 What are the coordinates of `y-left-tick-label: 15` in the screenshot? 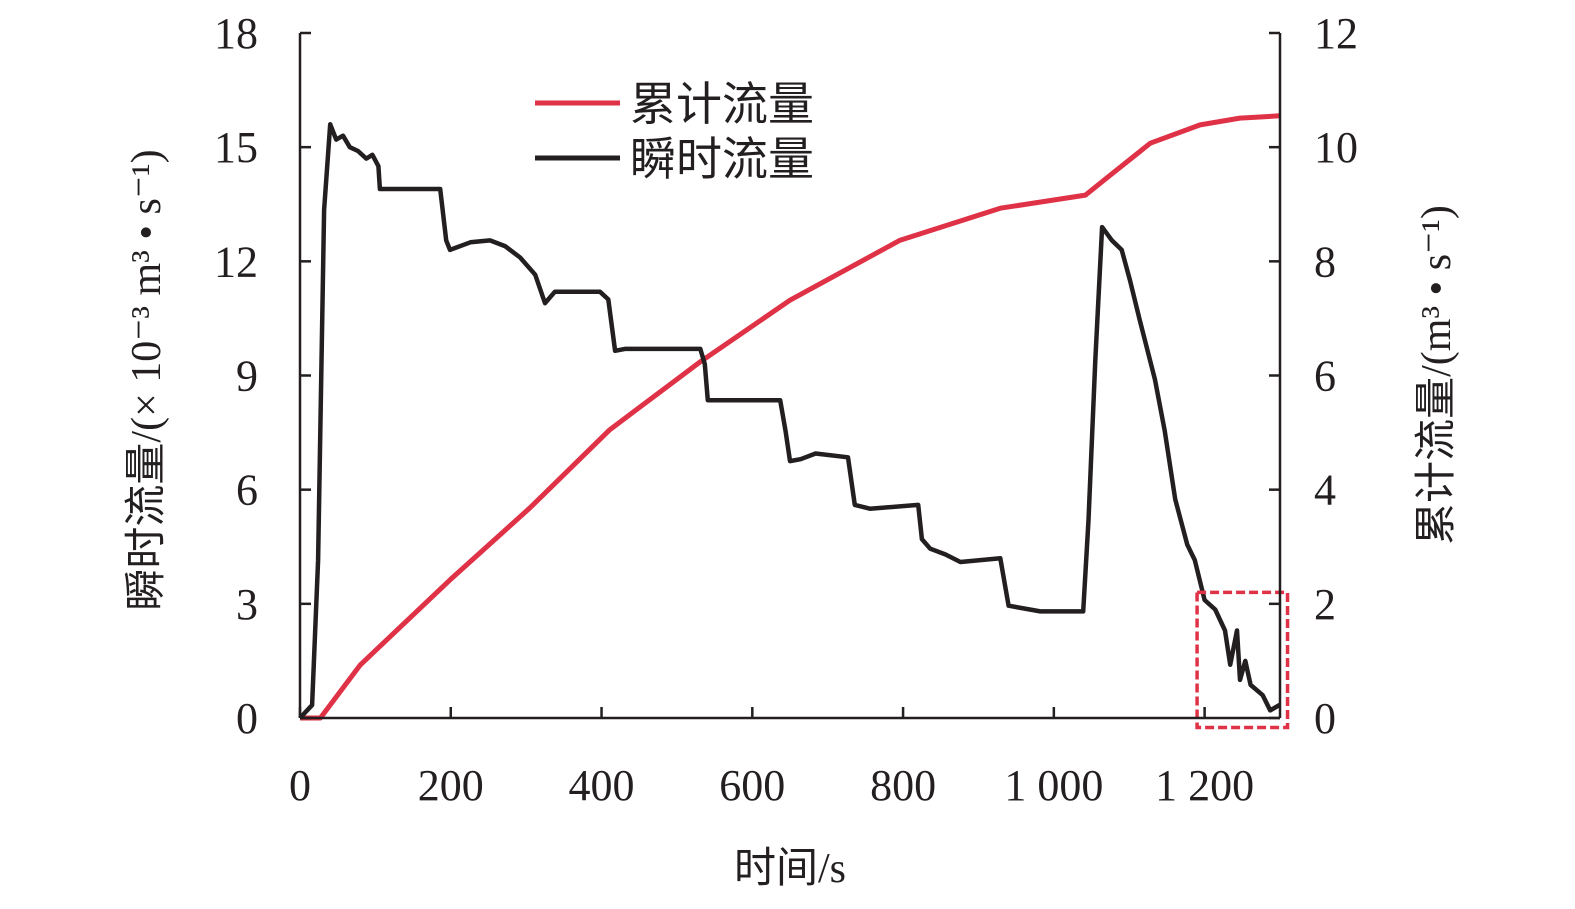 It's located at (236, 147).